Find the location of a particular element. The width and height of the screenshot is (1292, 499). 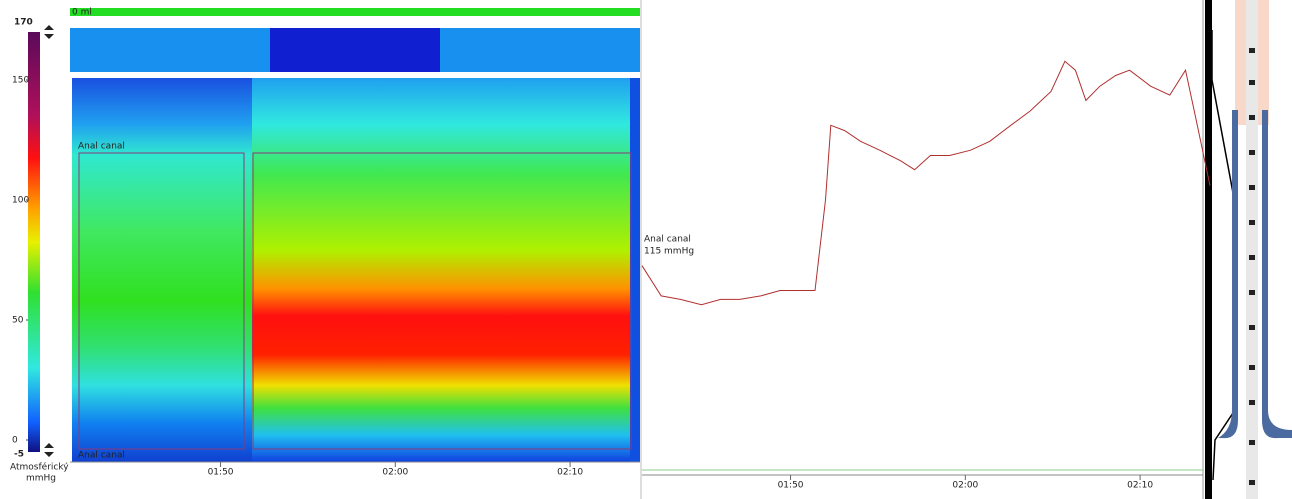

catheter is located at coordinates (1252, 249).